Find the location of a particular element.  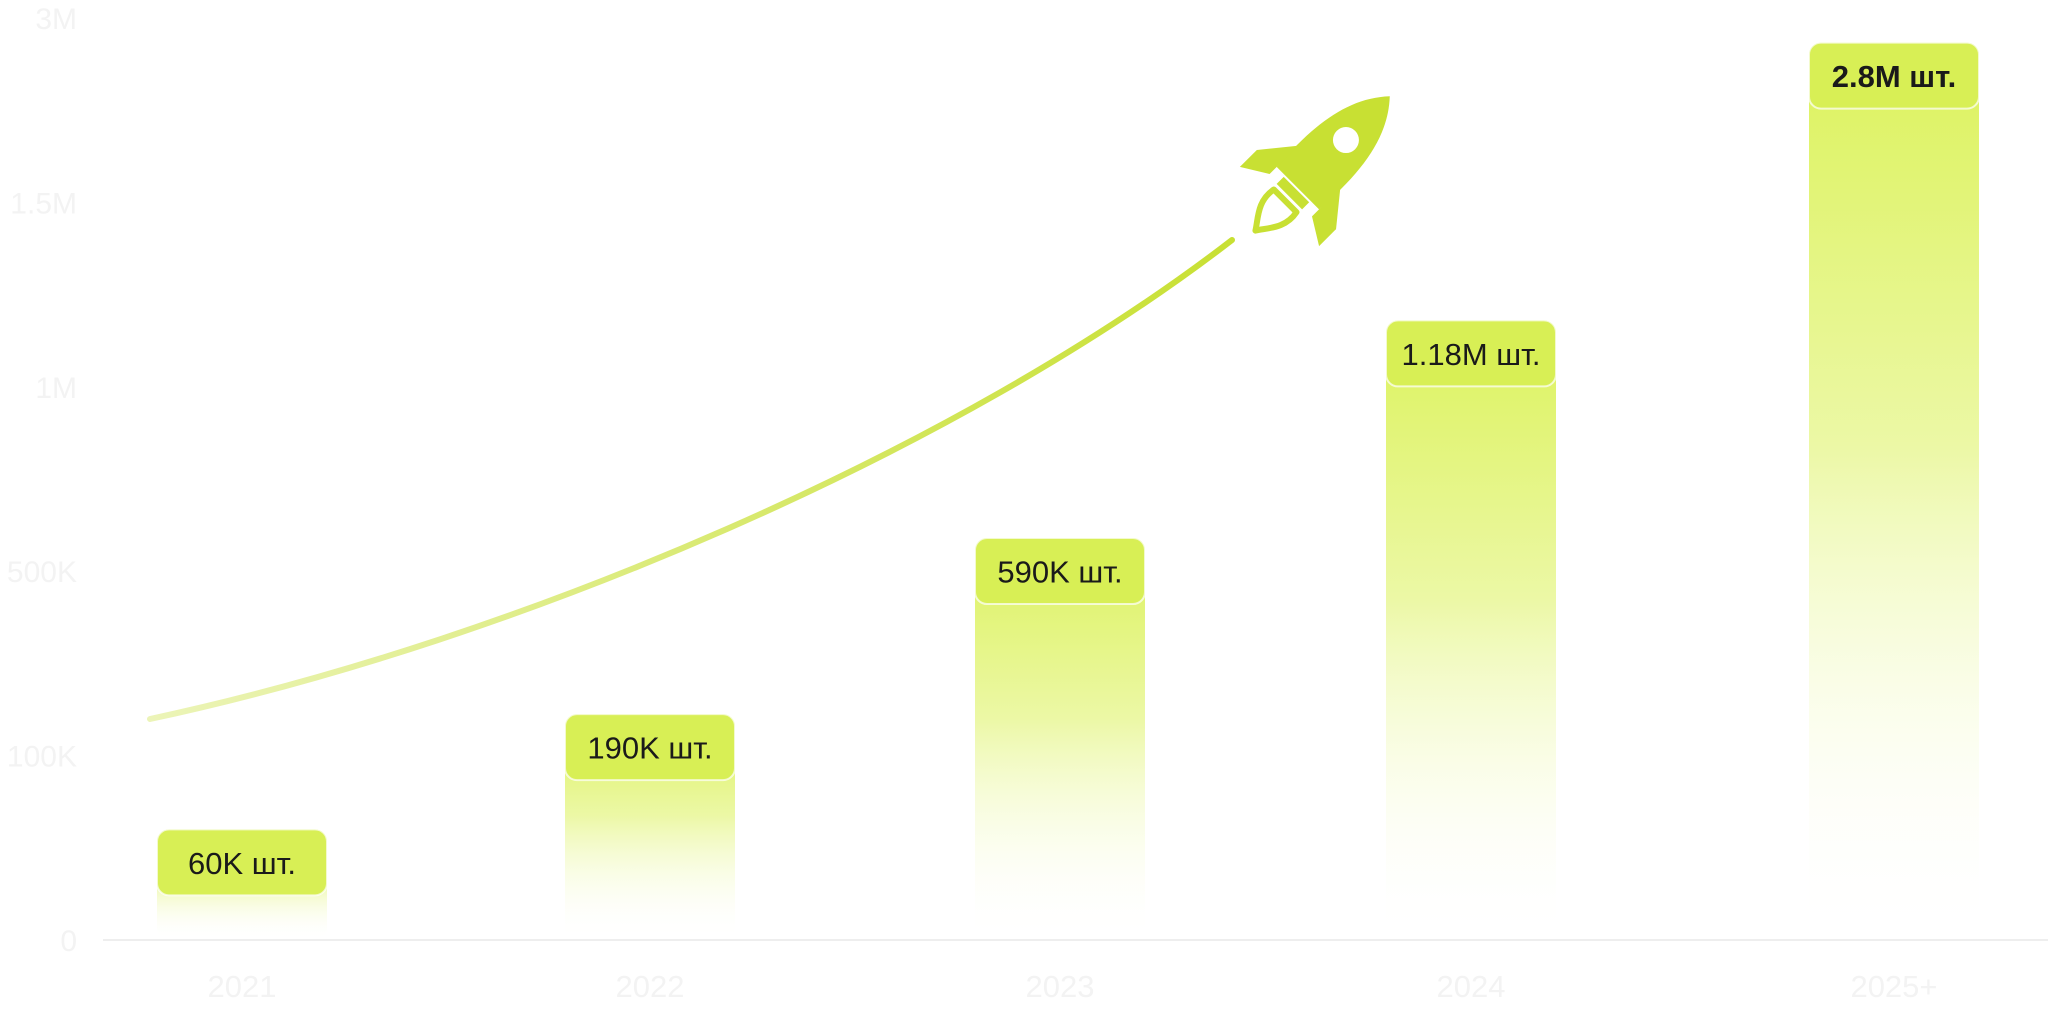

x-axis-ticks: 2021 2022 2023 2024 2025+ is located at coordinates (1073, 986).